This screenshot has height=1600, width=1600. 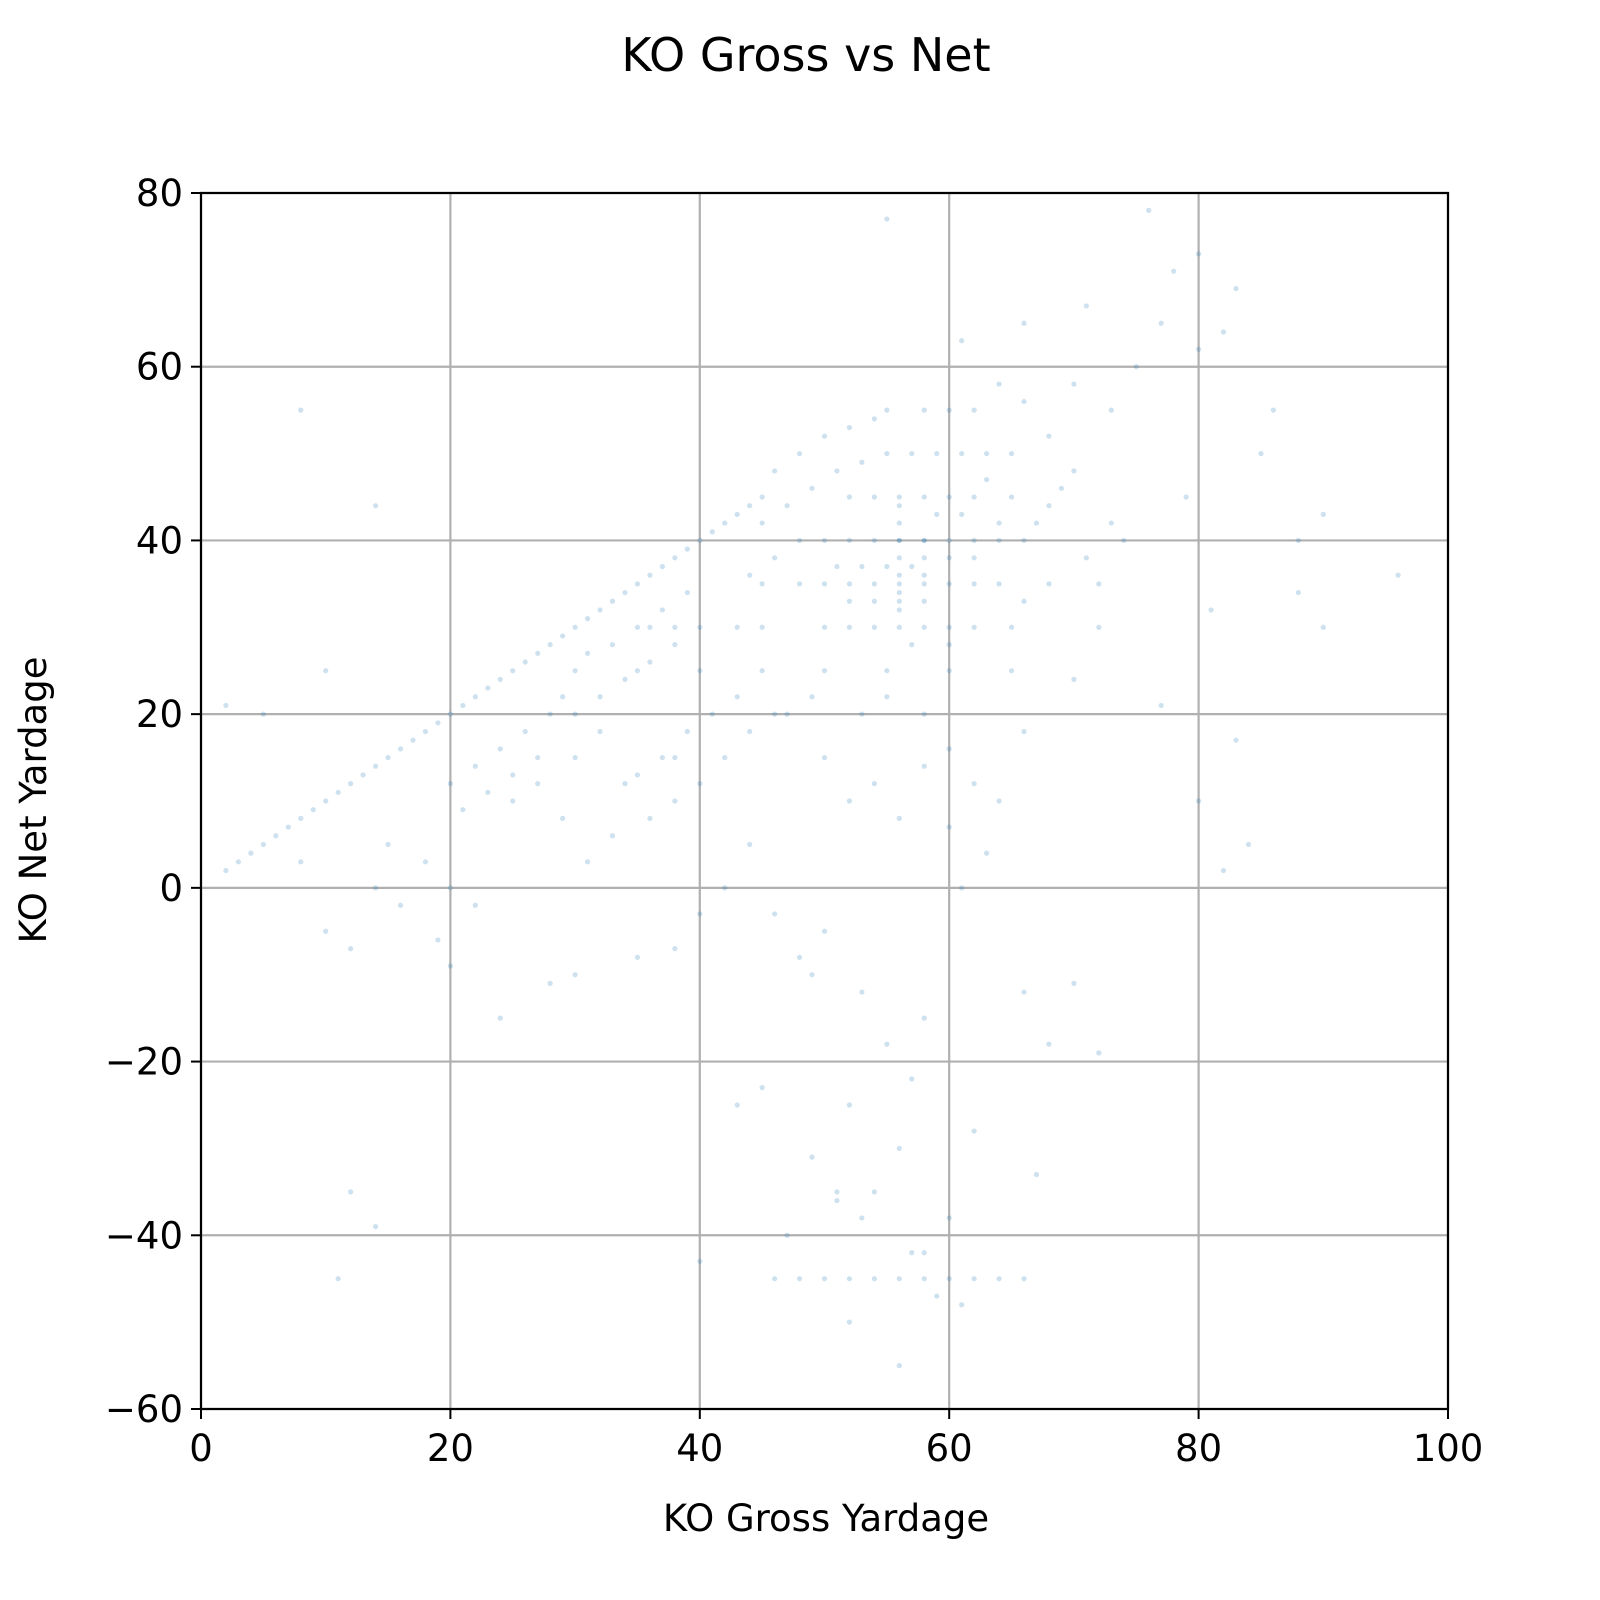 What do you see at coordinates (1198, 1448) in the screenshot?
I see `x-tick-label: 80` at bounding box center [1198, 1448].